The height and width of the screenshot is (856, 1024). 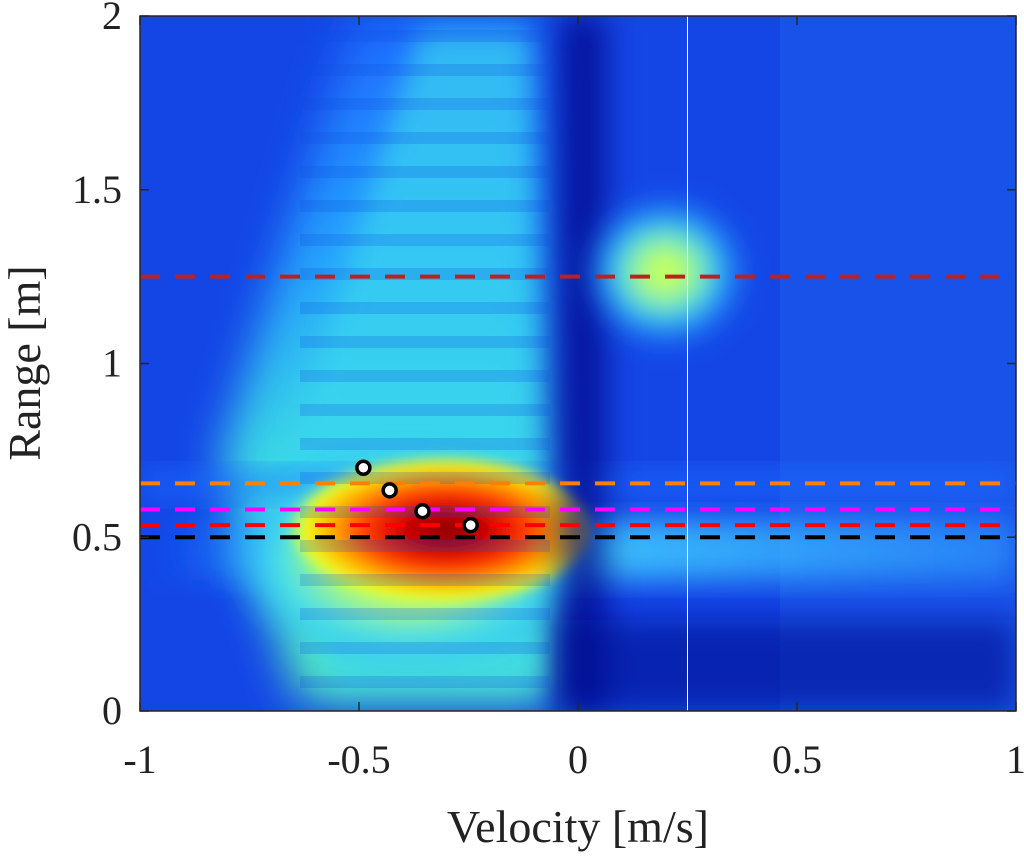 What do you see at coordinates (139, 759) in the screenshot?
I see `x-tick-label: -1` at bounding box center [139, 759].